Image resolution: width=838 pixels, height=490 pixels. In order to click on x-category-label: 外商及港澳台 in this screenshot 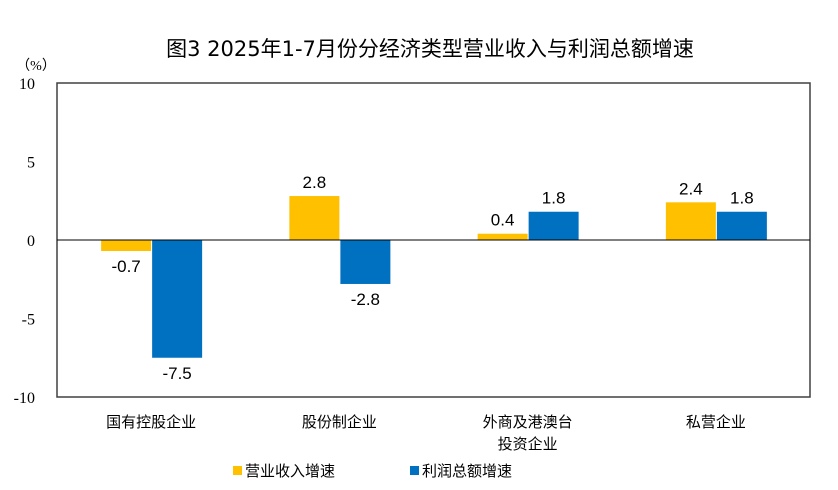, I will do `click(528, 422)`.